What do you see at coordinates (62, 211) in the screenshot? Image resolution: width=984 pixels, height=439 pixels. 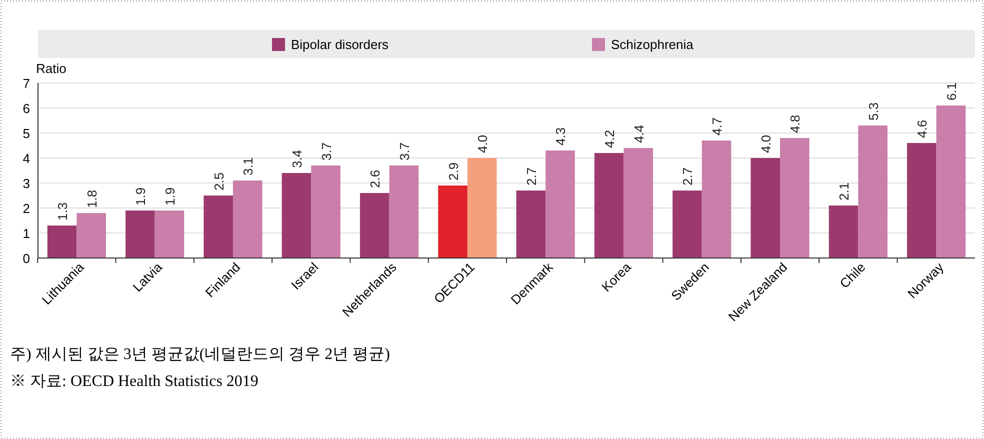 I see `data-label: 1.3` at bounding box center [62, 211].